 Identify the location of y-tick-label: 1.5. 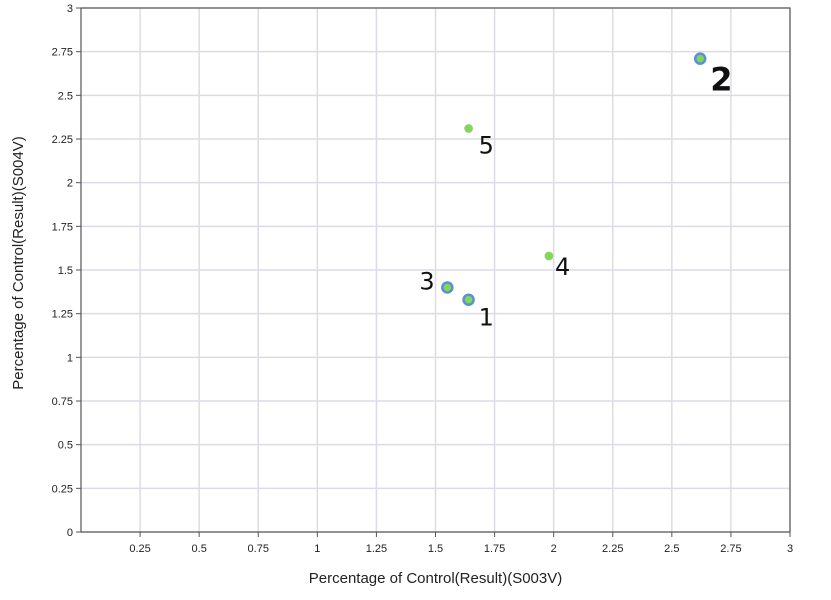
(65, 271).